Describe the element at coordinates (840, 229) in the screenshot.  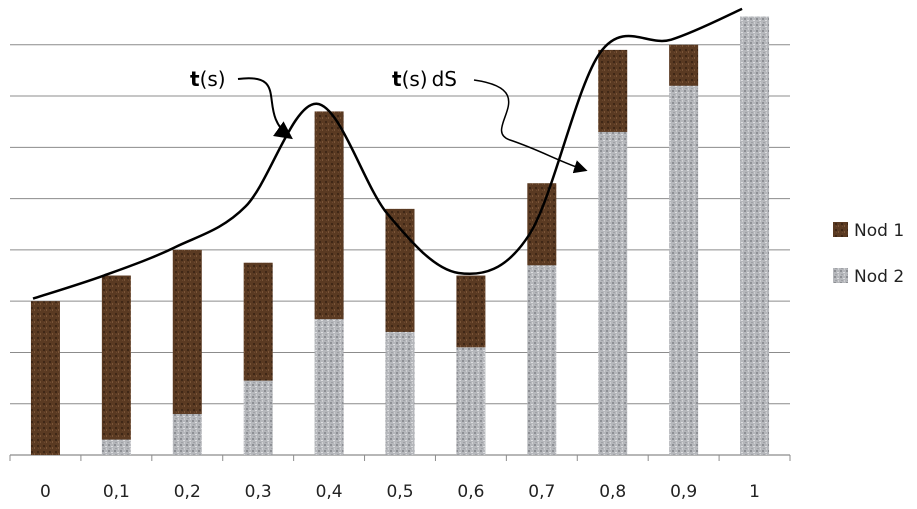
I see `legend-swatch-nod1` at that location.